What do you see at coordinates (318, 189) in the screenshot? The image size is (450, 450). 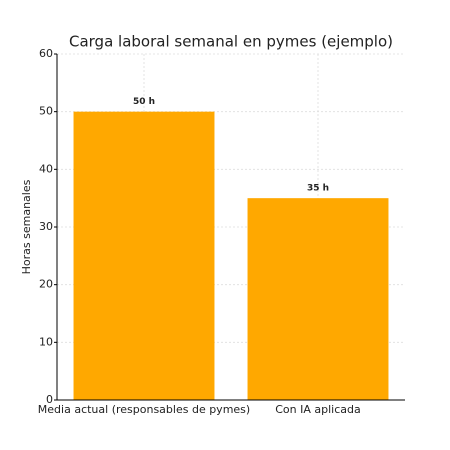 I see `value-label: 35 h` at bounding box center [318, 189].